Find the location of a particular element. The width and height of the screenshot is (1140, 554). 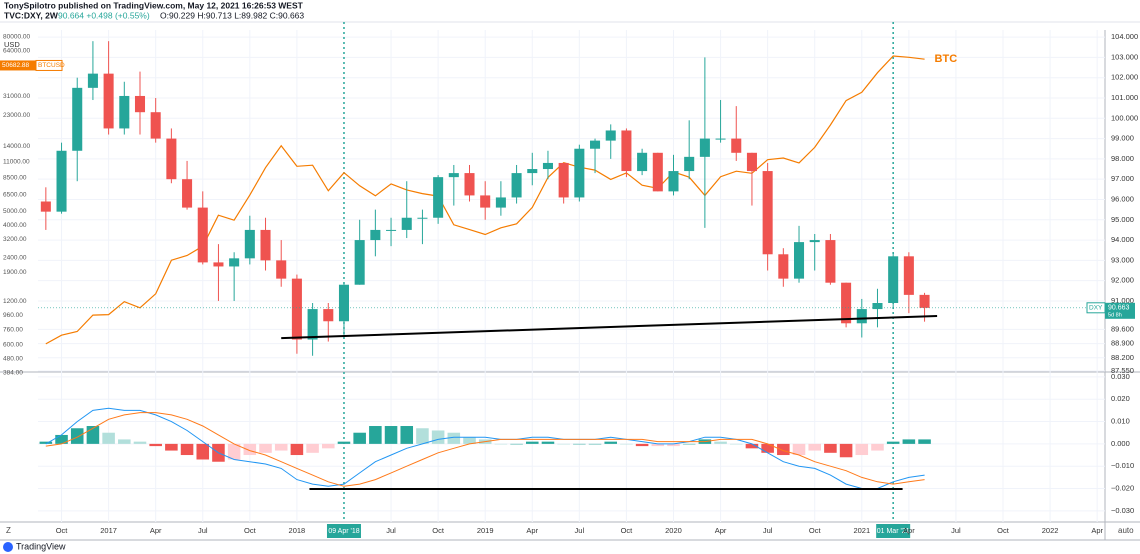

y2-tick-label: 11000.00 is located at coordinates (16, 161).